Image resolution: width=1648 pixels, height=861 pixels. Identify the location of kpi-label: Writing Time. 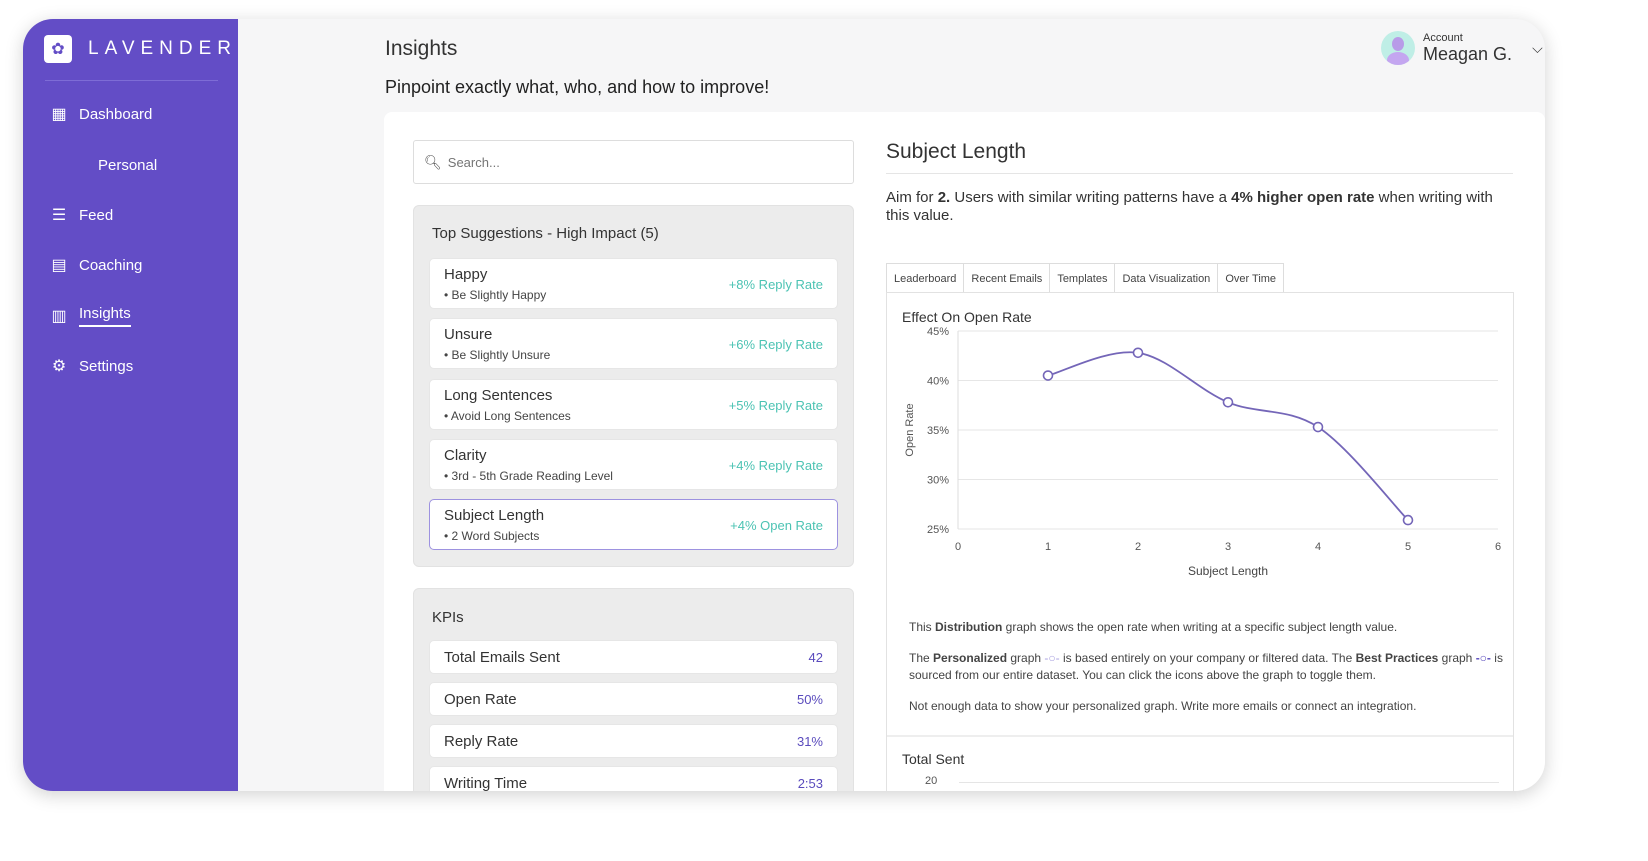
(486, 783).